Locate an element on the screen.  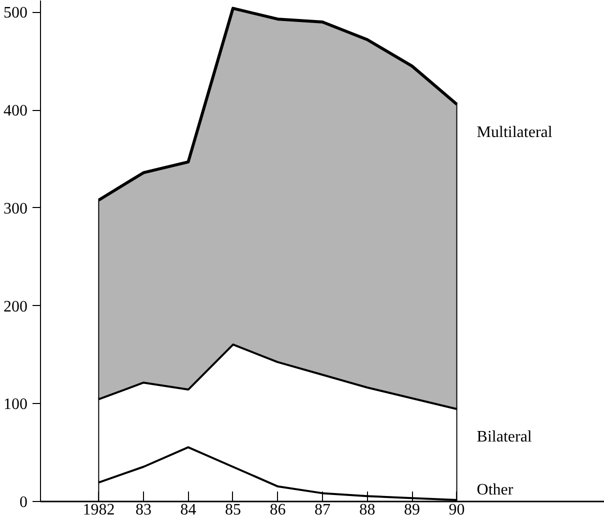
y-tick-label: 200 is located at coordinates (16, 307).